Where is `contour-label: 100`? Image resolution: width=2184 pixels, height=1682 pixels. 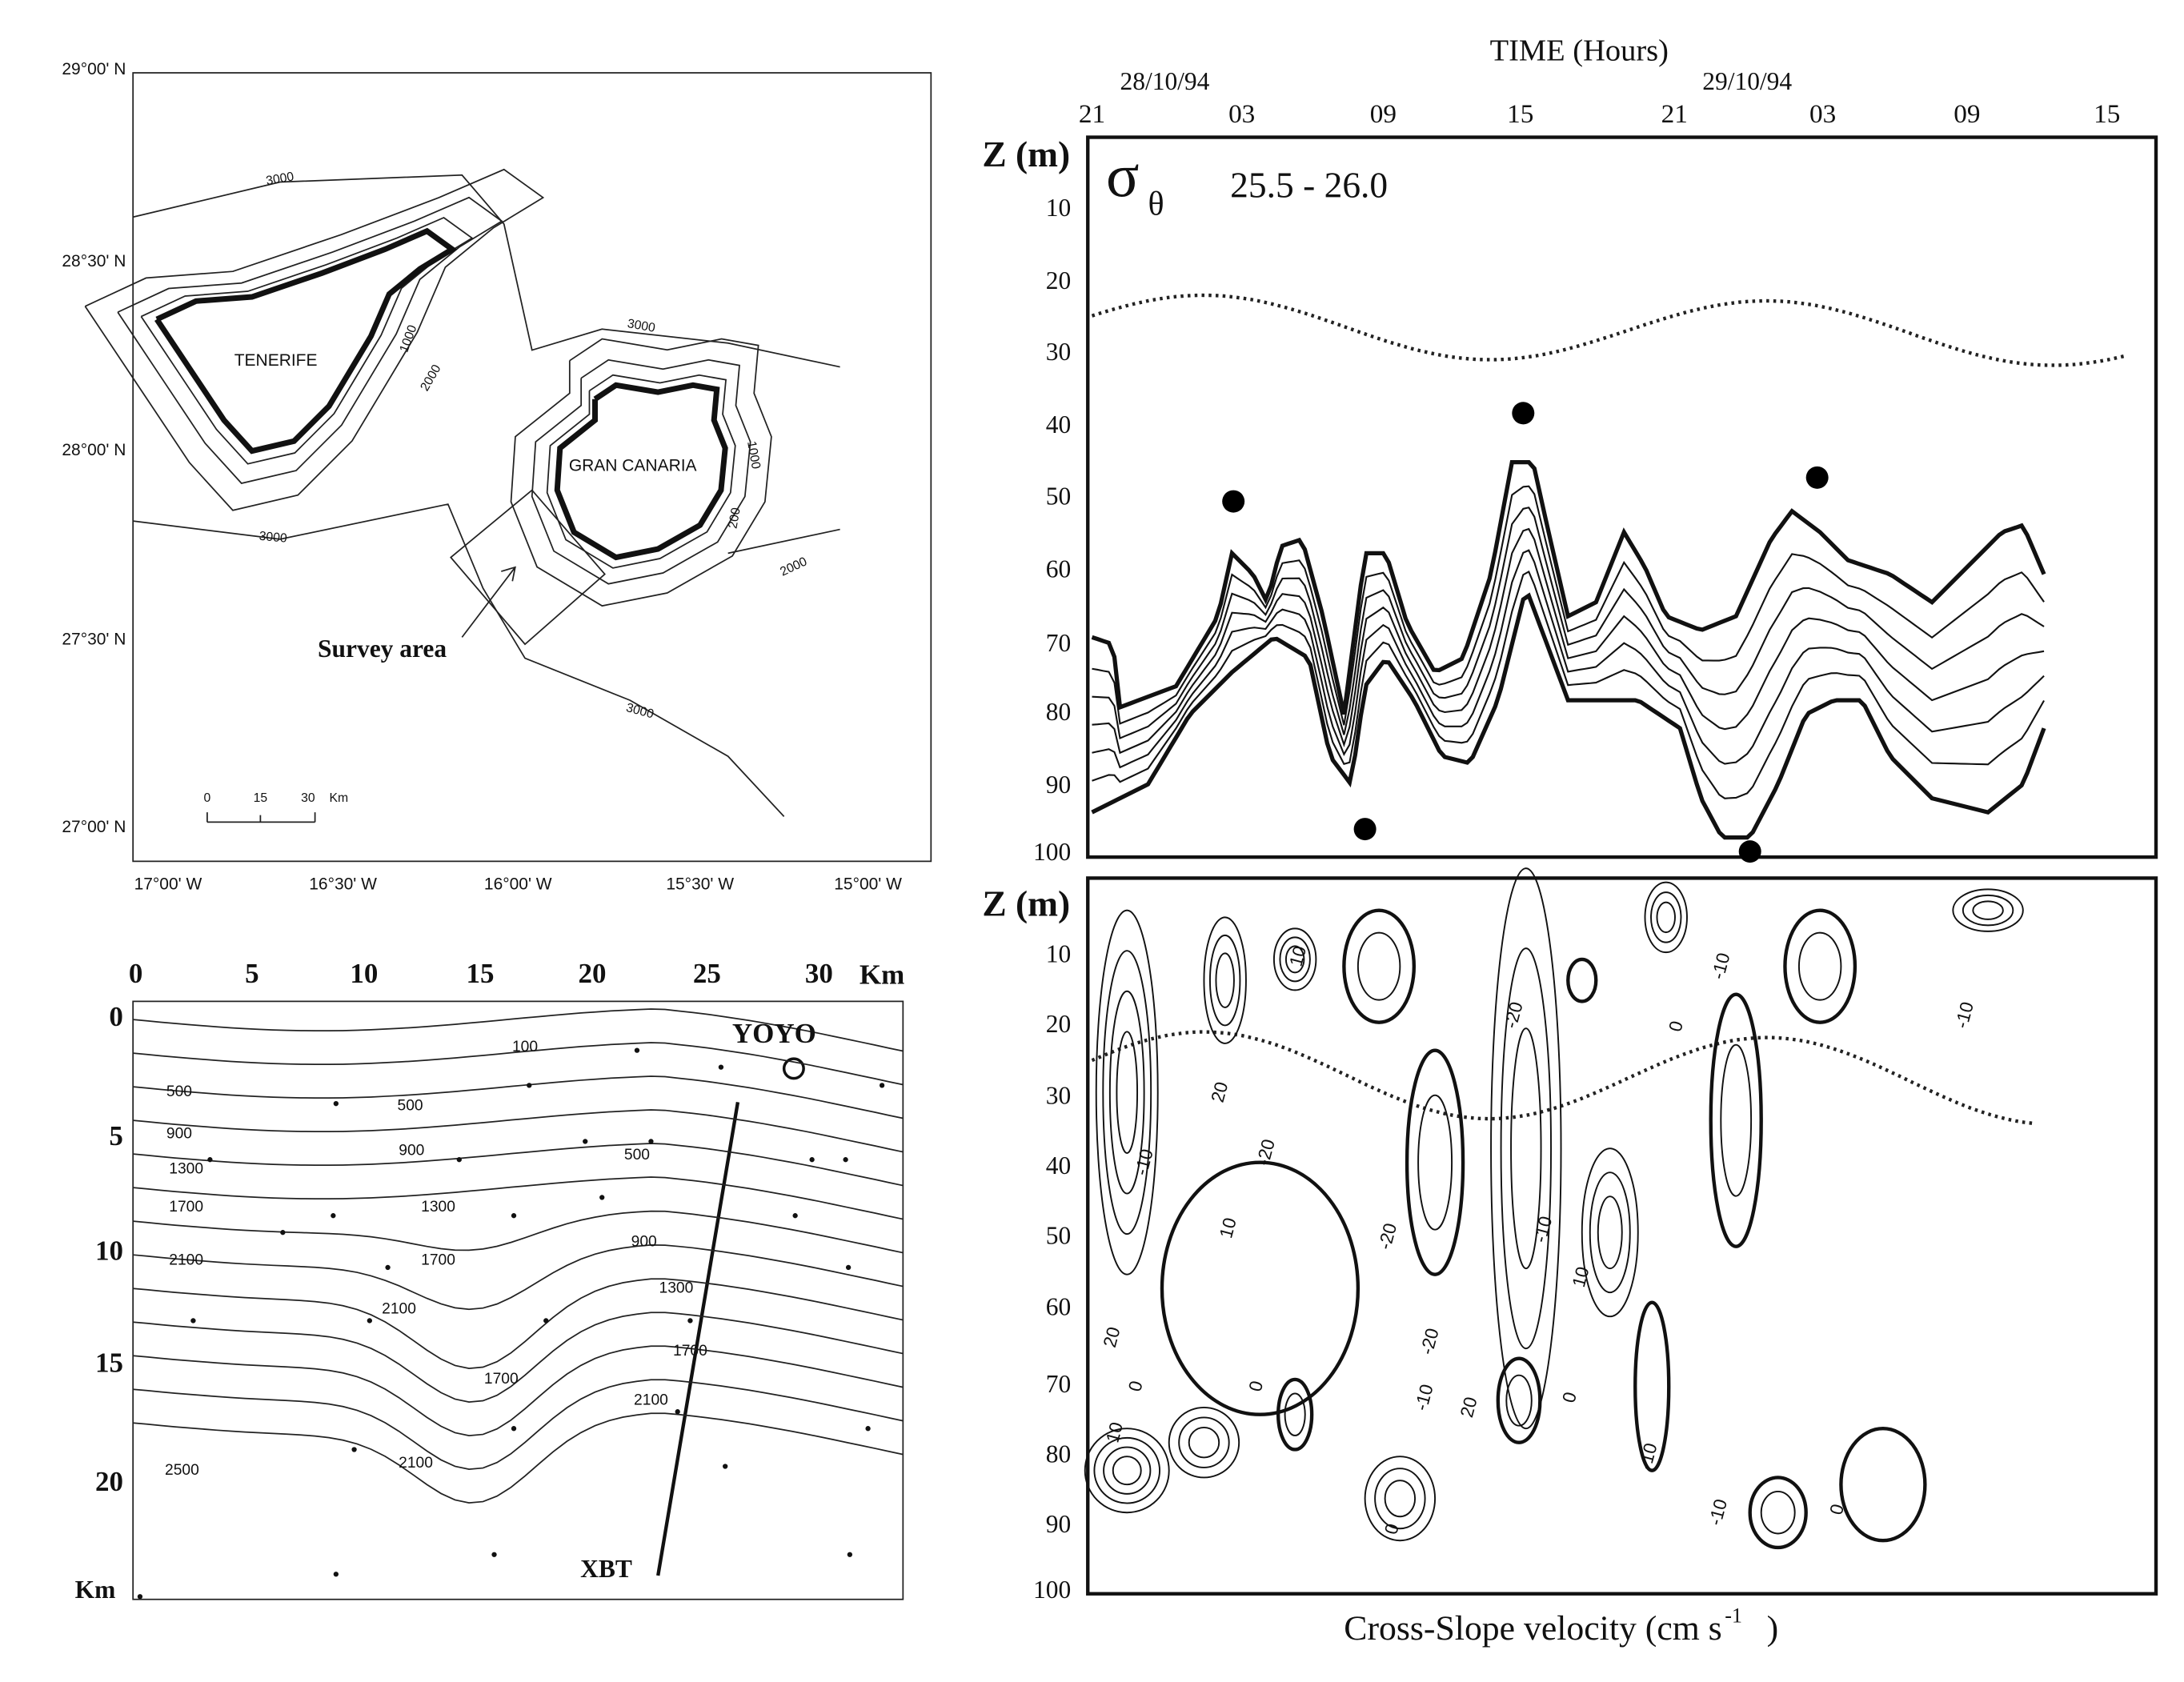 contour-label: 100 is located at coordinates (525, 1047).